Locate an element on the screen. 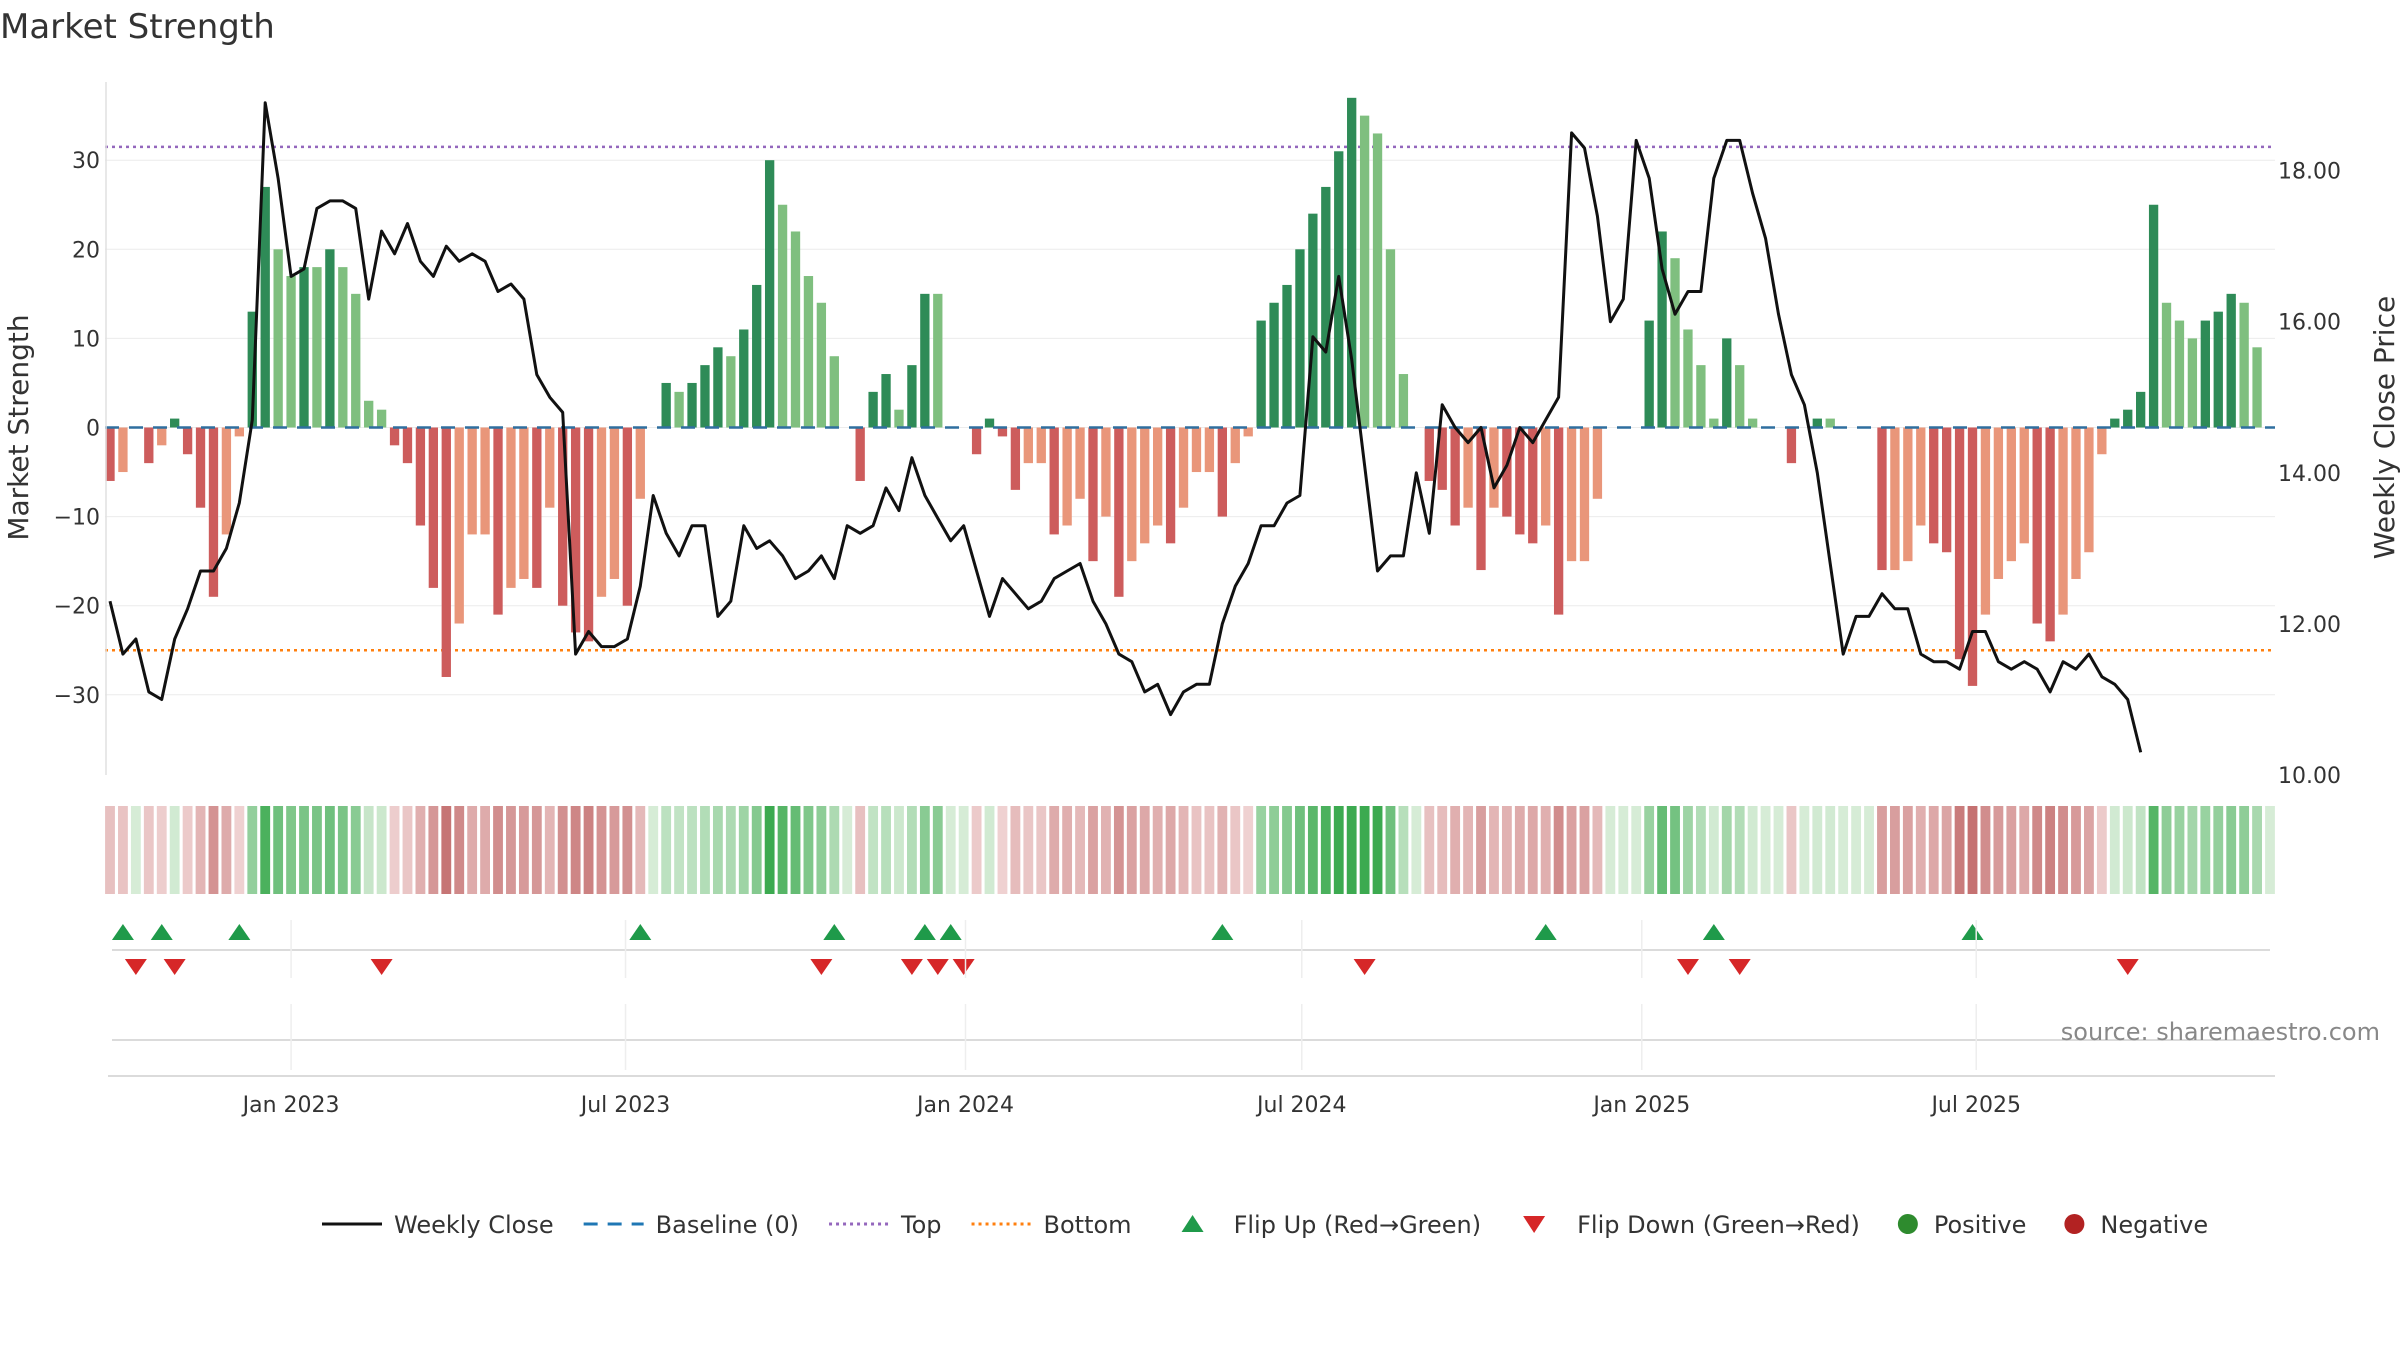 The image size is (2400, 1350). legend-item: Weekly Close is located at coordinates (438, 1225).